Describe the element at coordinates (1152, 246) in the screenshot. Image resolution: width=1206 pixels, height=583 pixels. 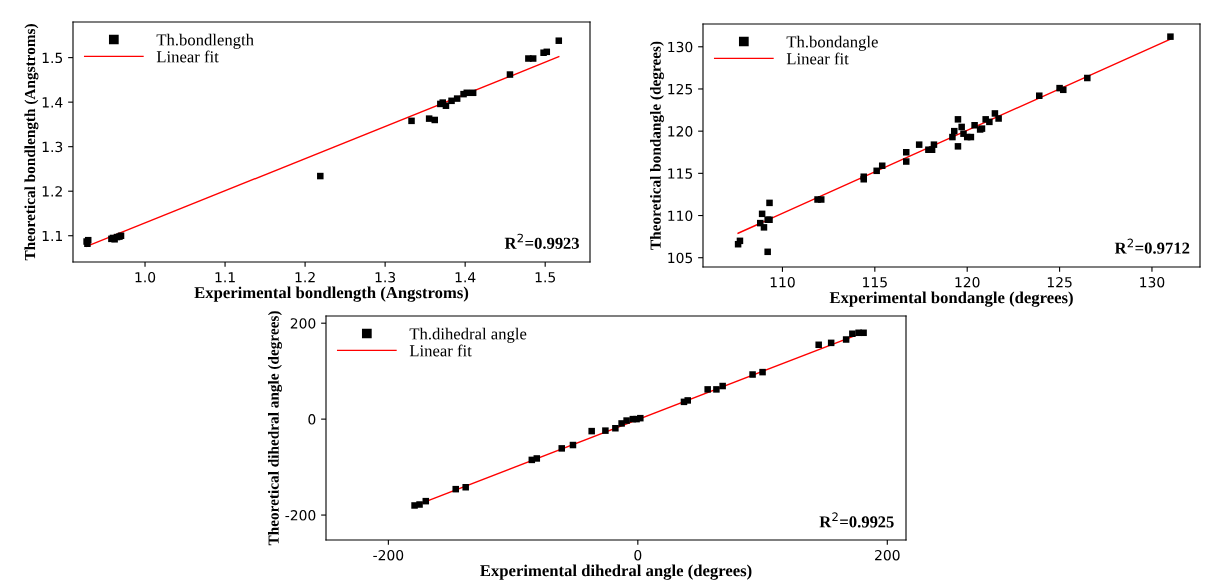
I see `annotation: R$^{2}$=0.9712` at that location.